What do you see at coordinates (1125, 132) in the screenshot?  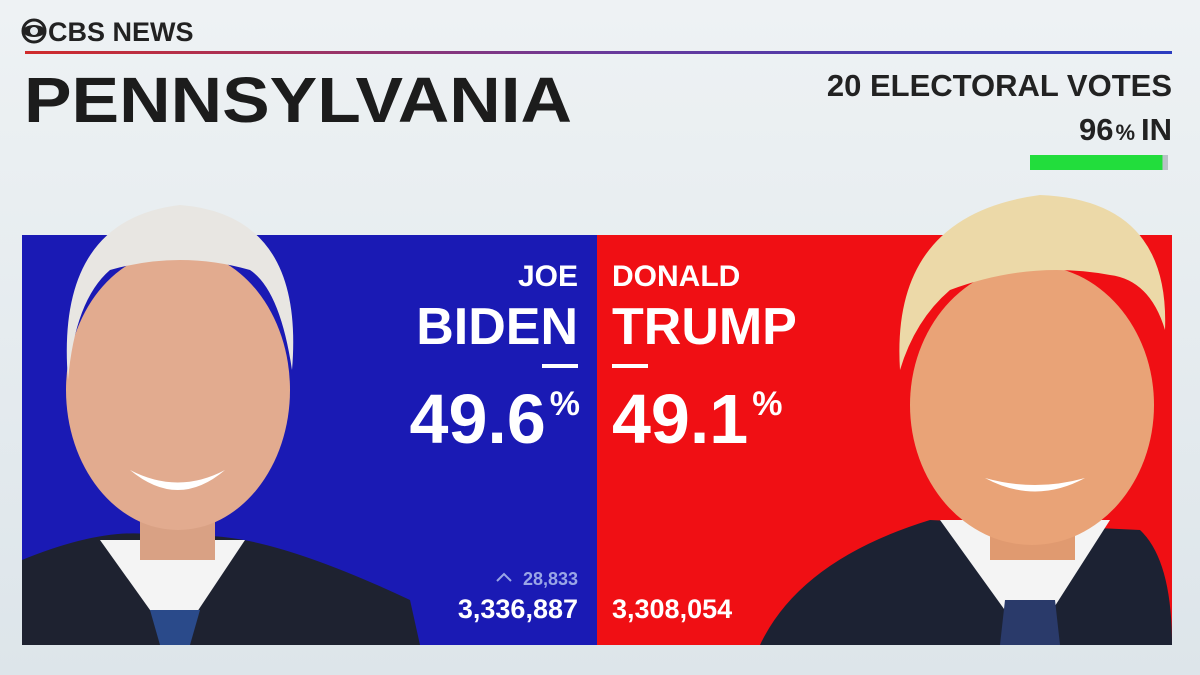 I see `reporting-sign: %` at bounding box center [1125, 132].